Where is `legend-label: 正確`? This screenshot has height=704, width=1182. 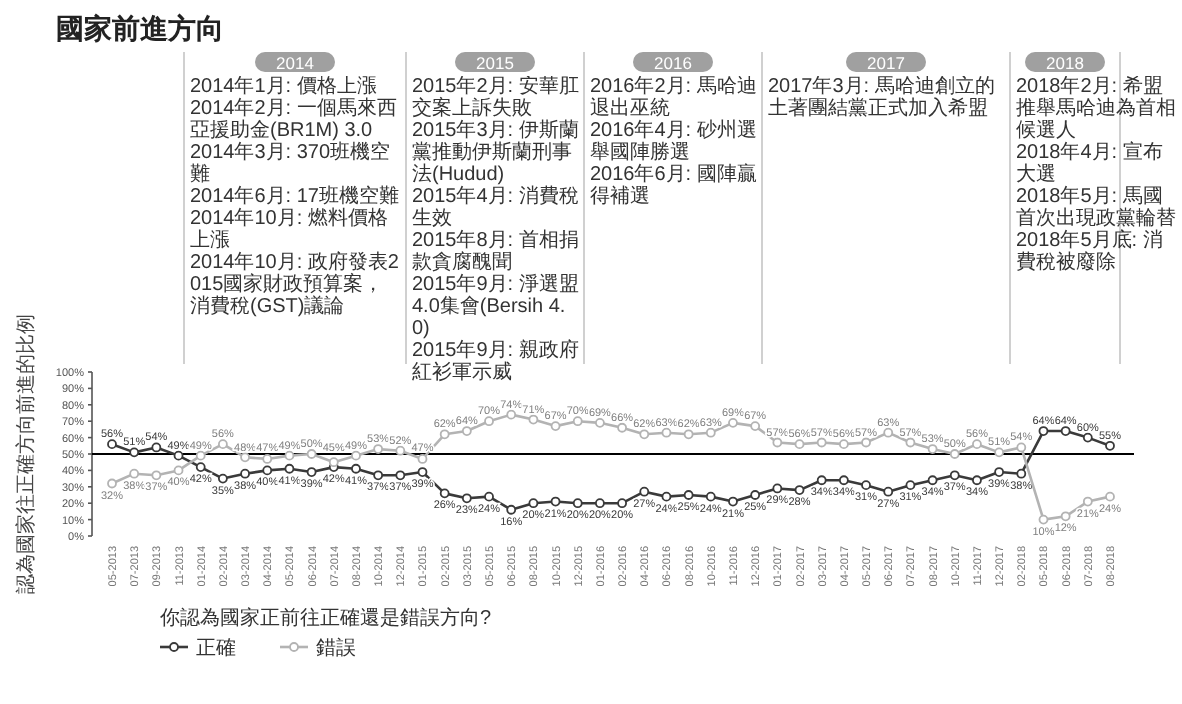 legend-label: 正確 is located at coordinates (216, 649).